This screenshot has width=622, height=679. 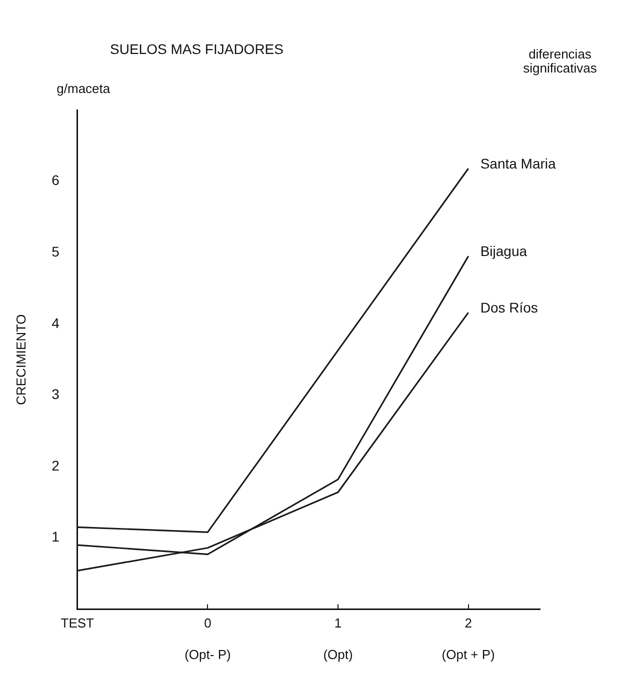 What do you see at coordinates (504, 251) in the screenshot?
I see `series-label: Bijagua` at bounding box center [504, 251].